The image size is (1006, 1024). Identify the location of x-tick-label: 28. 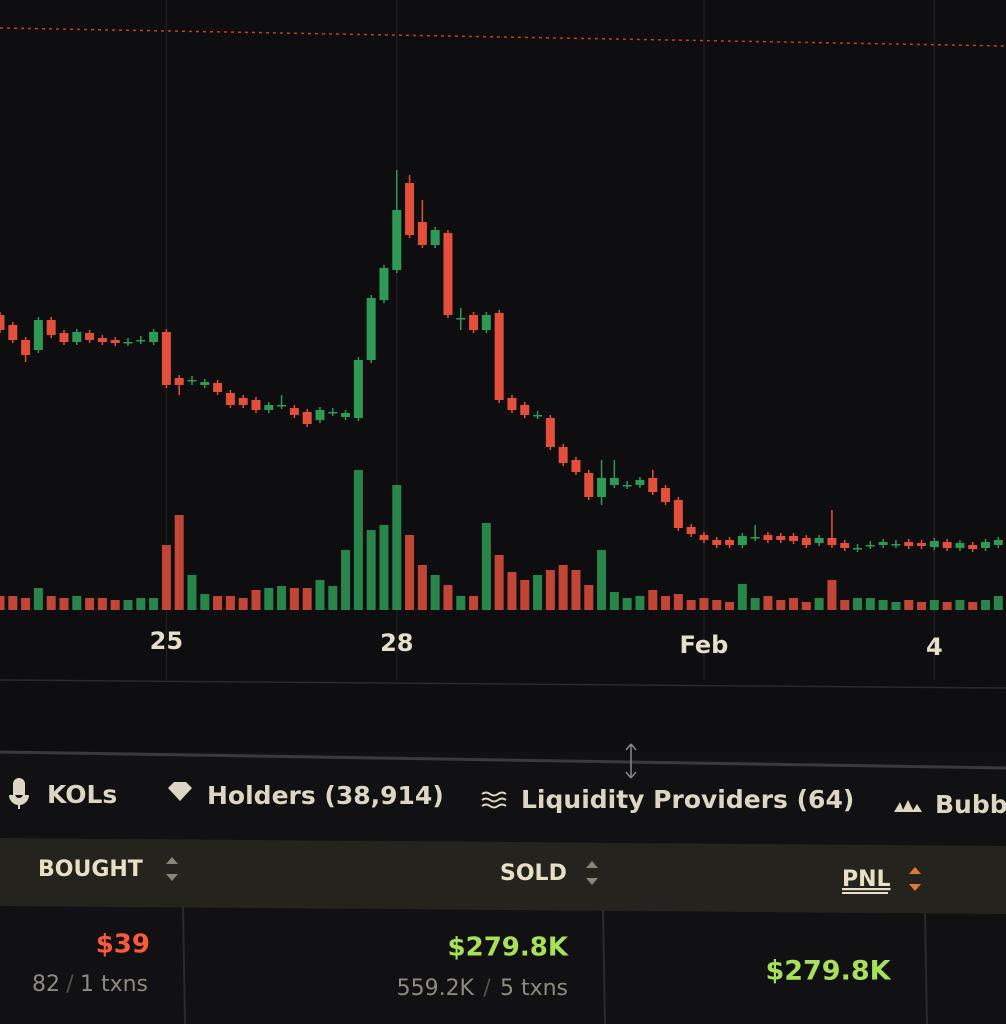
(396, 643).